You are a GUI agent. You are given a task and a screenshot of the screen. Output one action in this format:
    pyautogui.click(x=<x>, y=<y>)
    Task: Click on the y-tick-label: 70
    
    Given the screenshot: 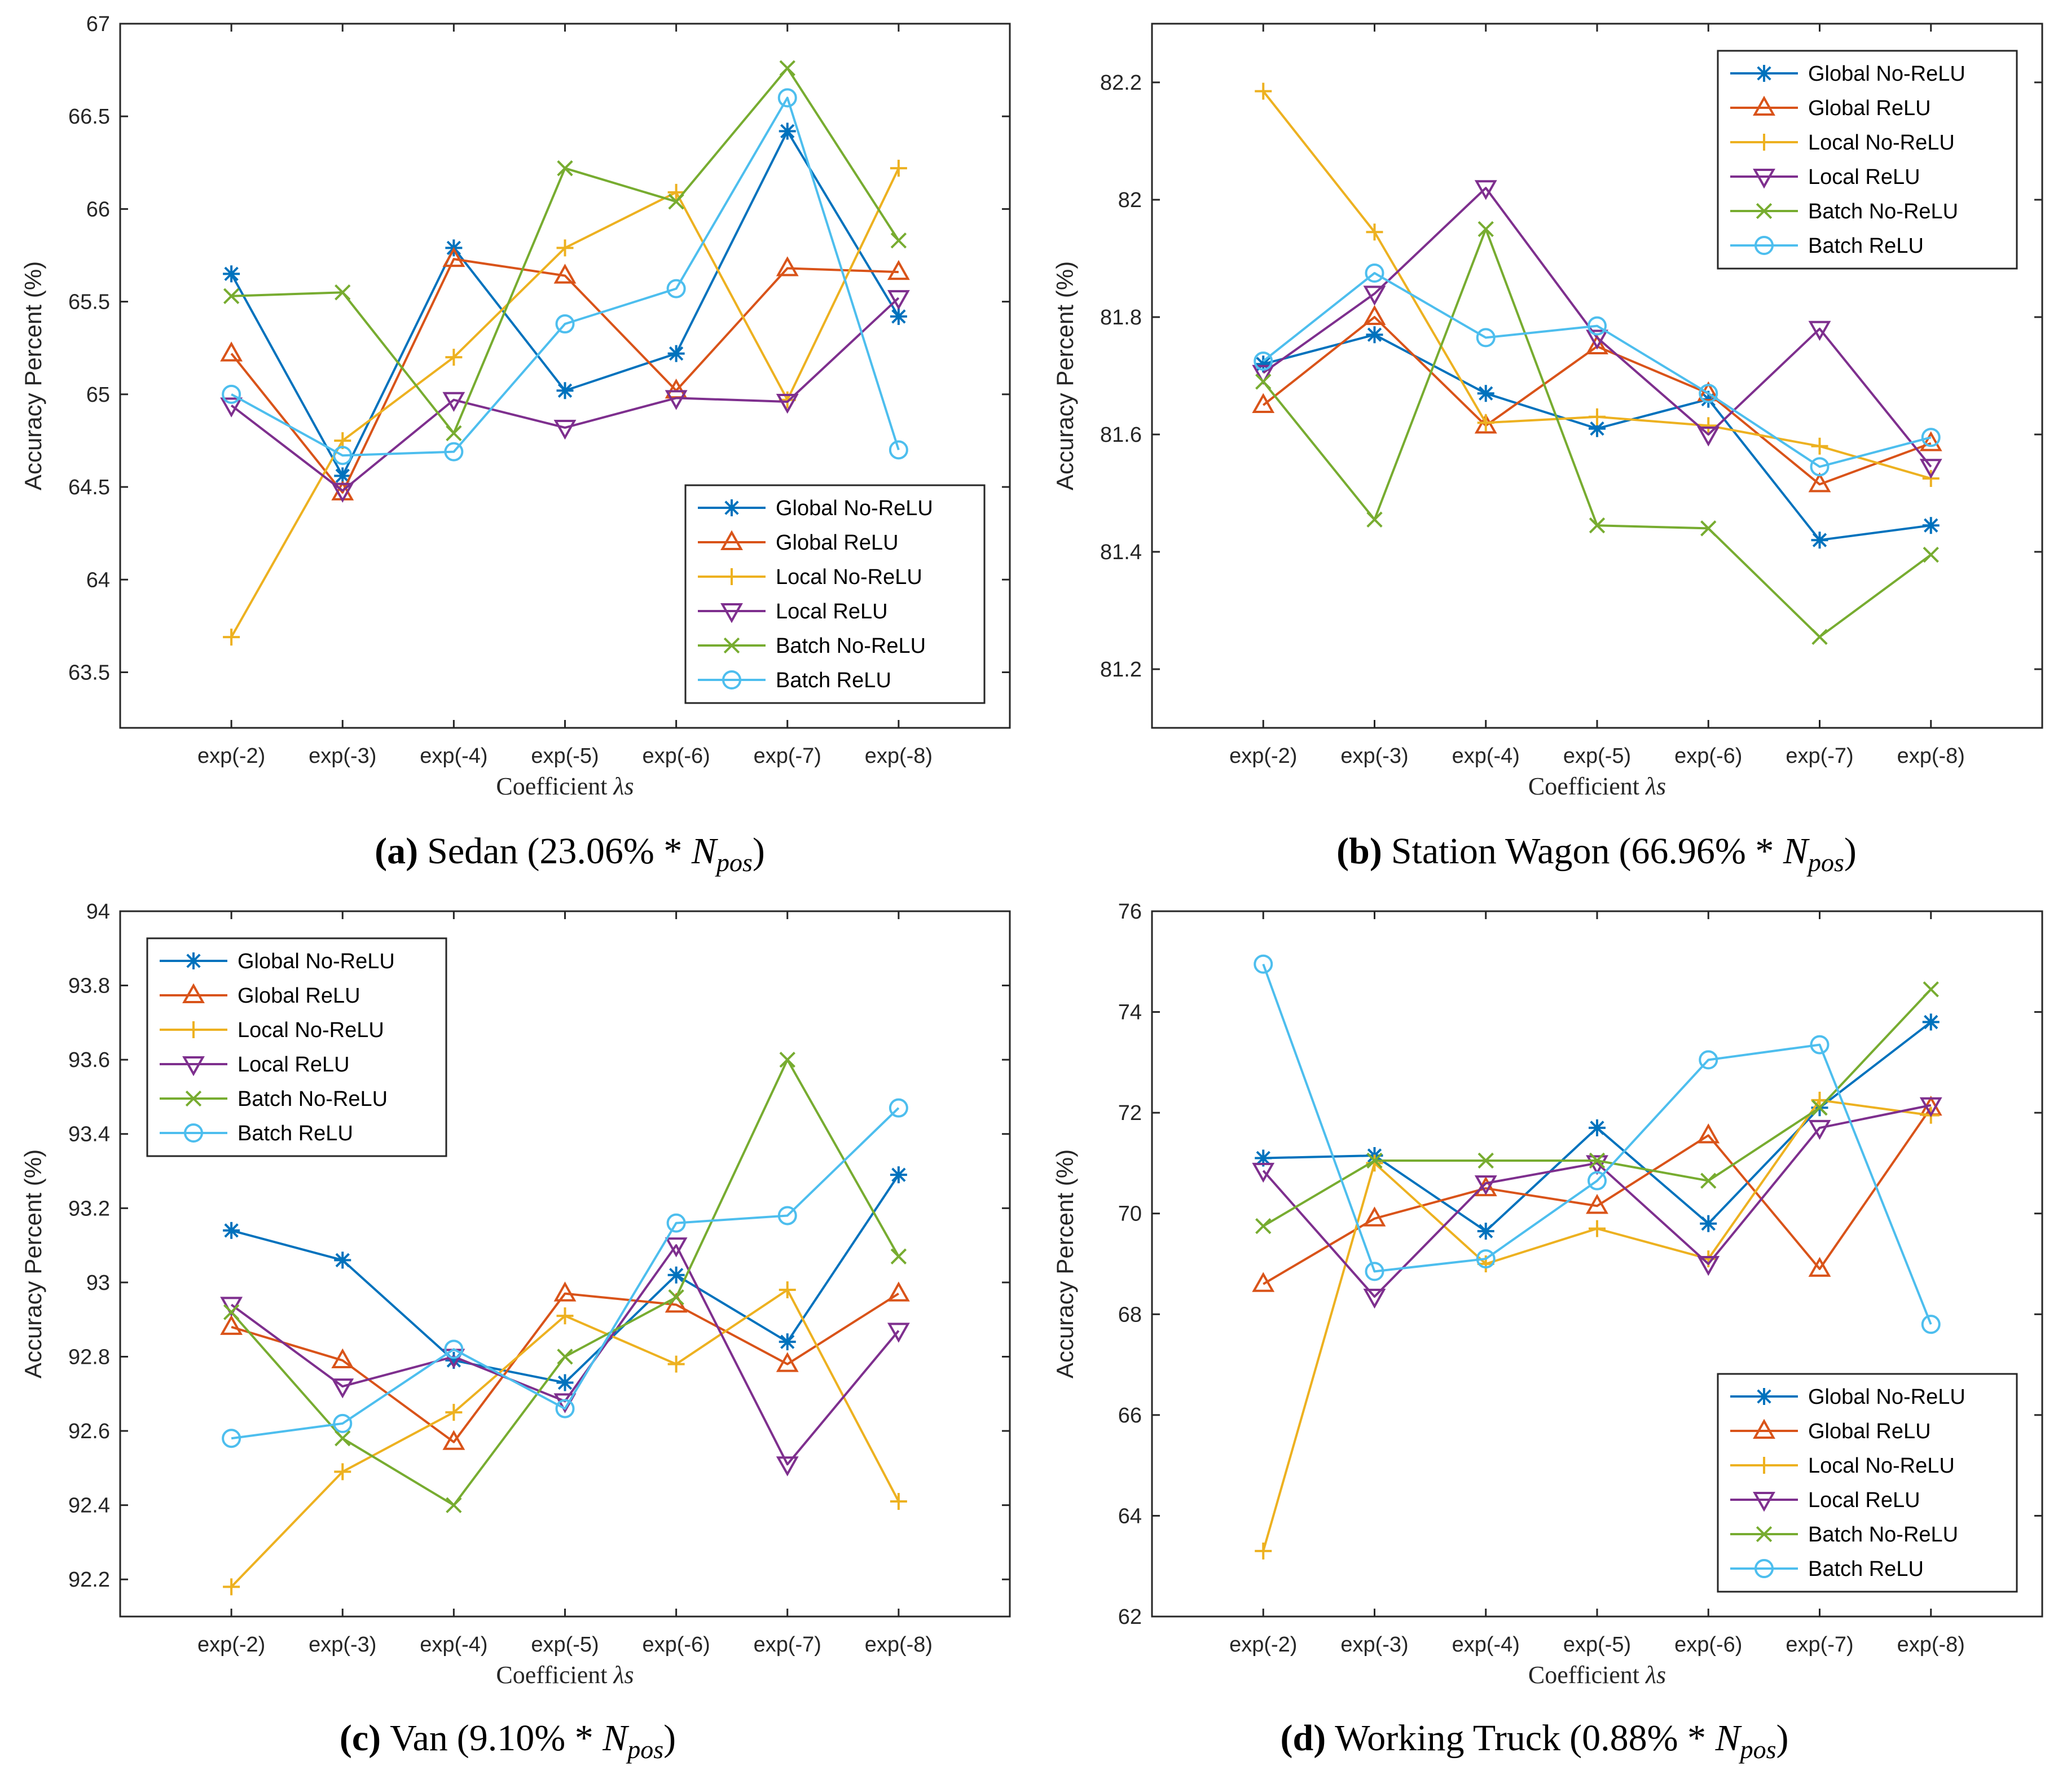 What is the action you would take?
    pyautogui.click(x=1130, y=1214)
    